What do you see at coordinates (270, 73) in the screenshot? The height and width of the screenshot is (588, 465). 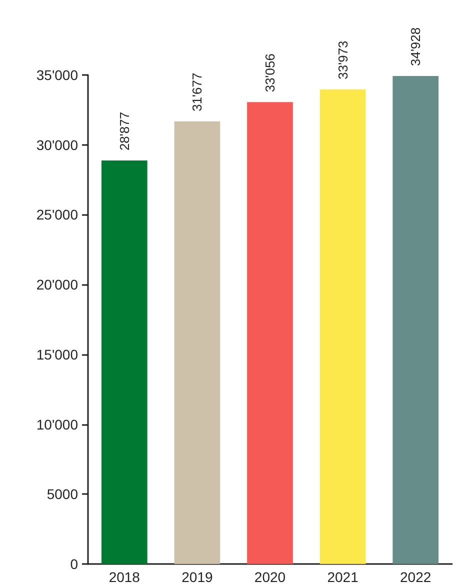 I see `data-label: 33'056` at bounding box center [270, 73].